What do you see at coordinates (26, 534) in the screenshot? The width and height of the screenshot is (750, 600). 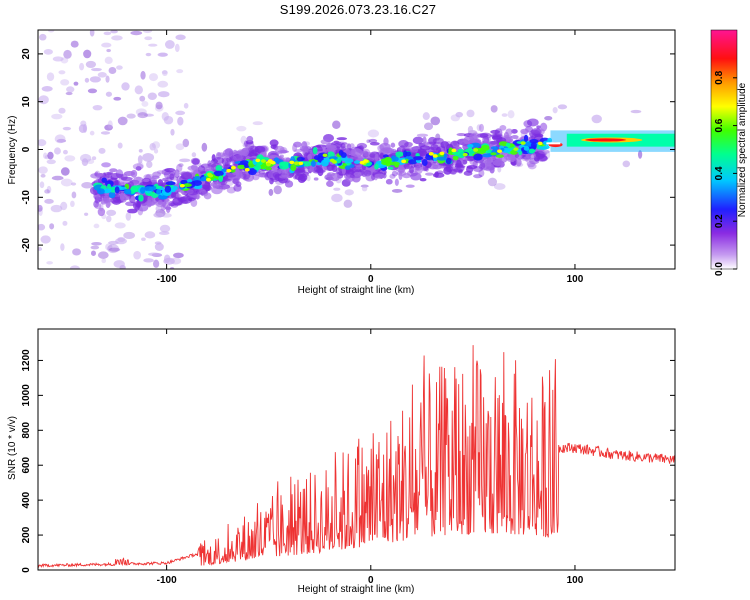 I see `y-tick-label: 200` at bounding box center [26, 534].